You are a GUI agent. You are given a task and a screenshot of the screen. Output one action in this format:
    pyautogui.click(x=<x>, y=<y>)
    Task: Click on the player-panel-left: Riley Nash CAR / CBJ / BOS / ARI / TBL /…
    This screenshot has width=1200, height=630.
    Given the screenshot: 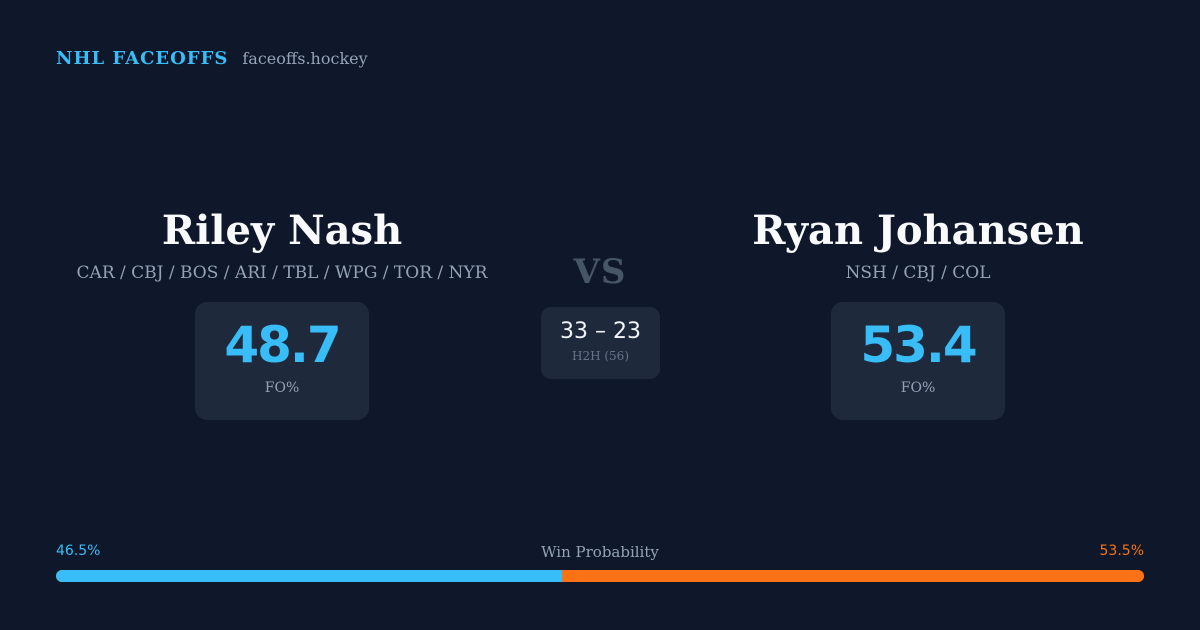 What is the action you would take?
    pyautogui.click(x=282, y=313)
    